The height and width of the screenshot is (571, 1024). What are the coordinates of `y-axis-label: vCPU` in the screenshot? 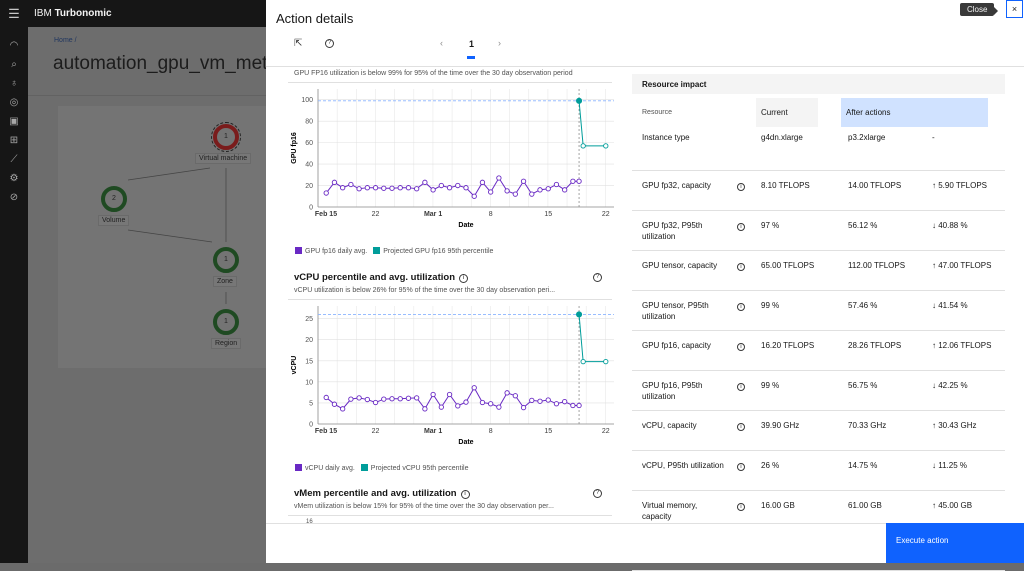 It's located at (294, 365).